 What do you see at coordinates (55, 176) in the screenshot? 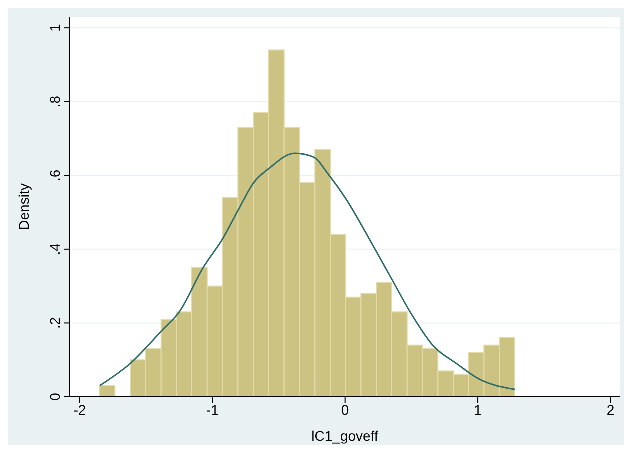
I see `y-tick-label: .6` at bounding box center [55, 176].